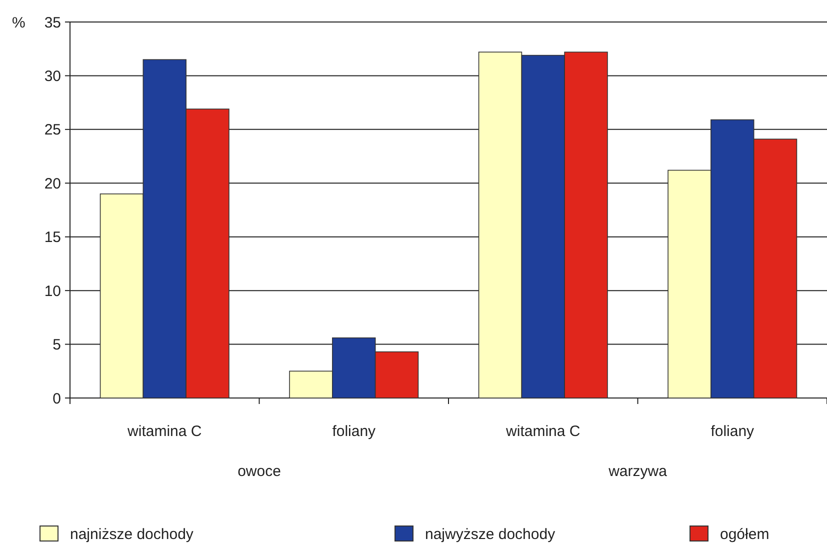 The width and height of the screenshot is (827, 552). Describe the element at coordinates (132, 534) in the screenshot. I see `legend-label: najniższe dochody` at that location.